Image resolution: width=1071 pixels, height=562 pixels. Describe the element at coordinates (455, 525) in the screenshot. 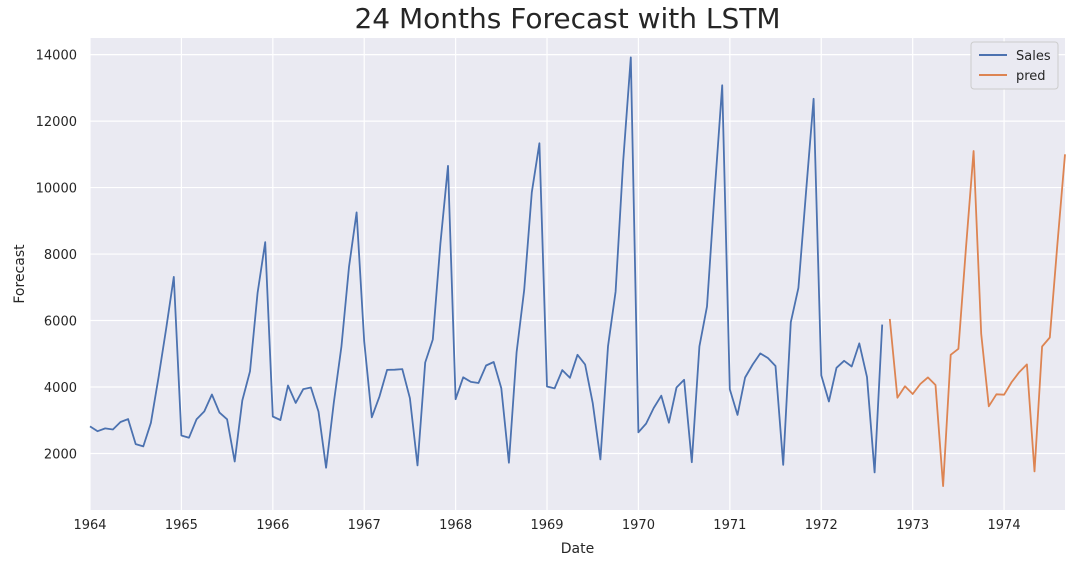

I see `x-tick-label: 1968` at that location.